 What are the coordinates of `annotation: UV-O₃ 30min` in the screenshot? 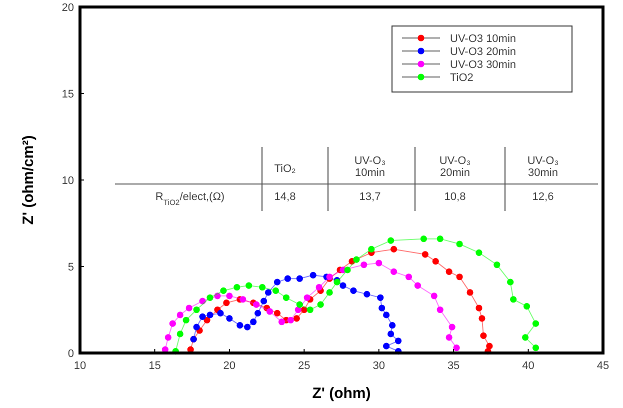 It's located at (543, 167).